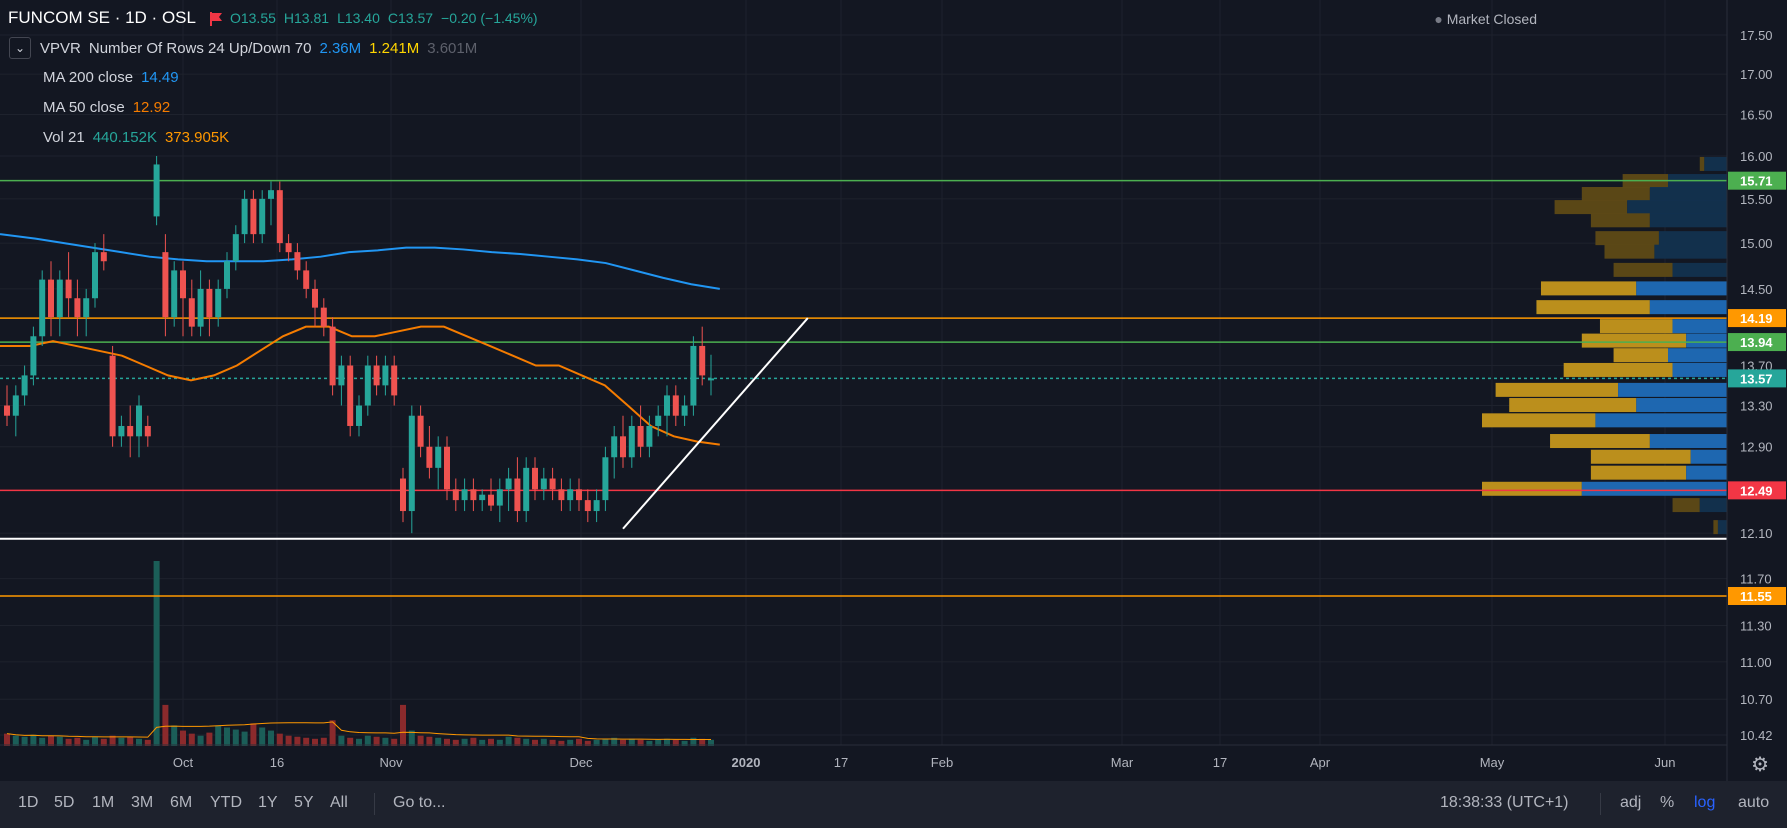  I want to click on ohlc-high: H13.81, so click(306, 18).